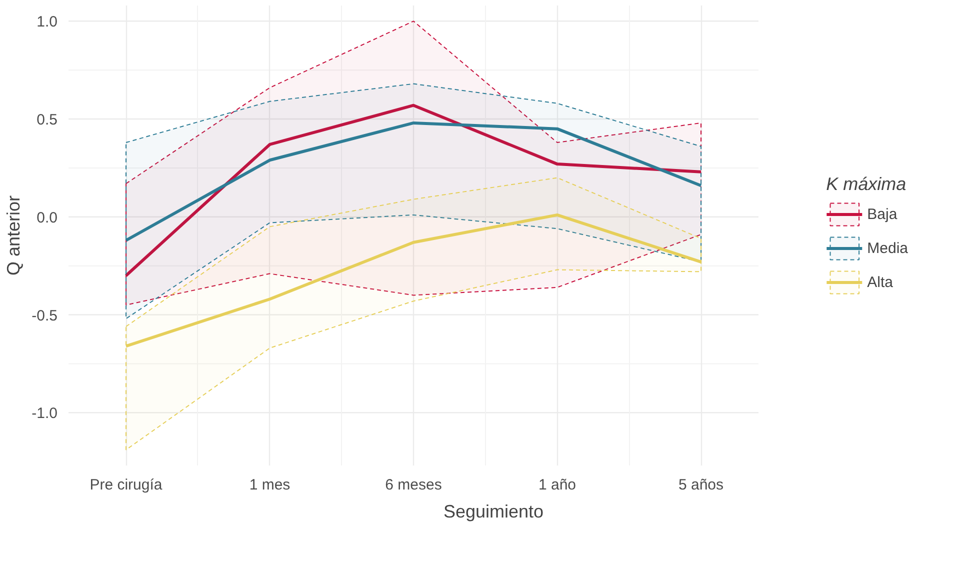 The height and width of the screenshot is (565, 962). I want to click on x-tick-label: 1 mes, so click(269, 485).